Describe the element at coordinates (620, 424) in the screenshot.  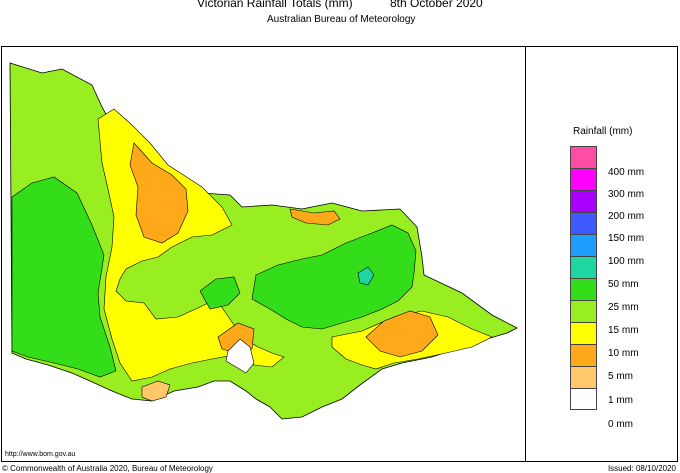
I see `legend-label: 0 mm` at that location.